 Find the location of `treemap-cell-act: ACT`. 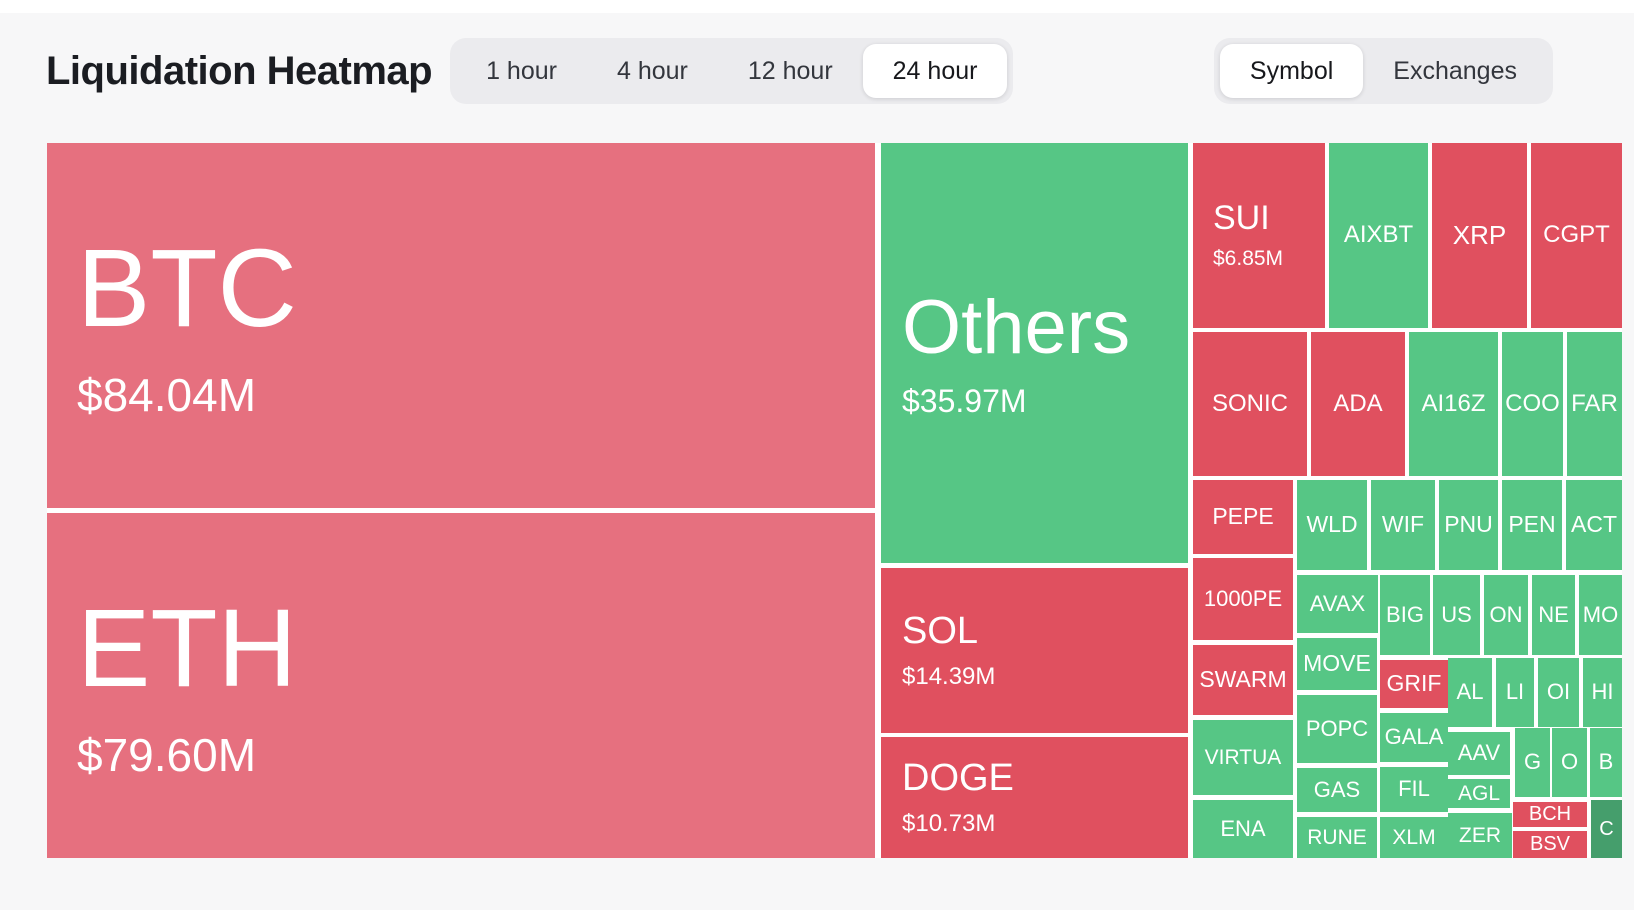

treemap-cell-act: ACT is located at coordinates (1594, 525).